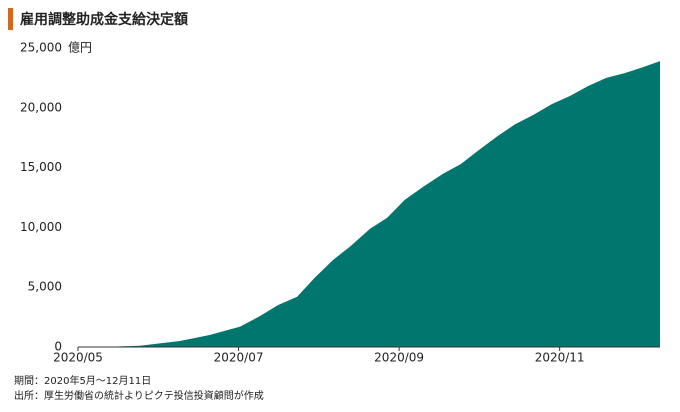 This screenshot has width=680, height=412. I want to click on chart-title: 雇用調整助成金支給決定額, so click(104, 19).